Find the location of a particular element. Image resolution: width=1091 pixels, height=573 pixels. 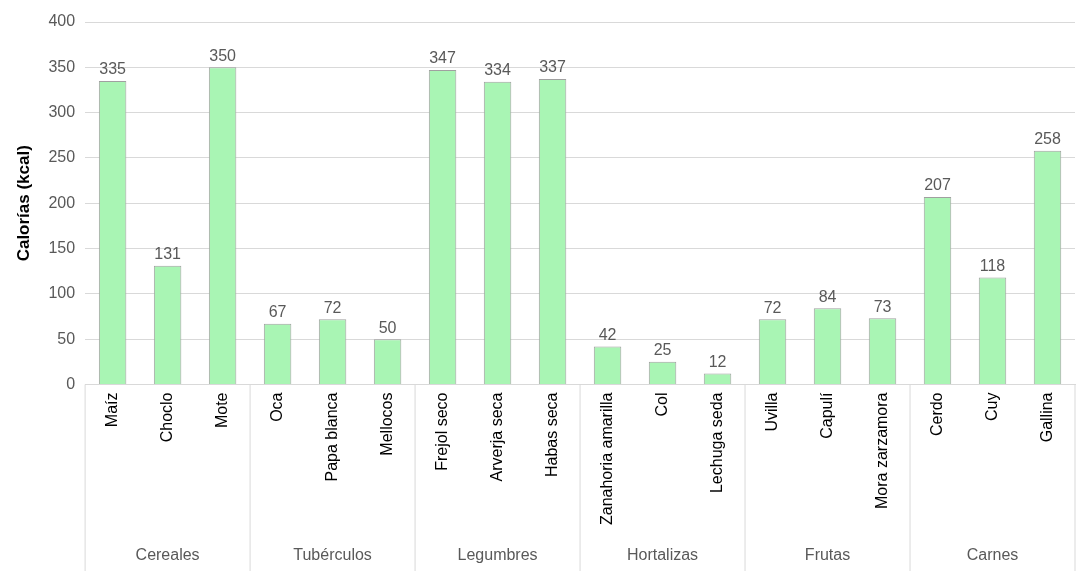

text: Tubérculos is located at coordinates (332, 555).